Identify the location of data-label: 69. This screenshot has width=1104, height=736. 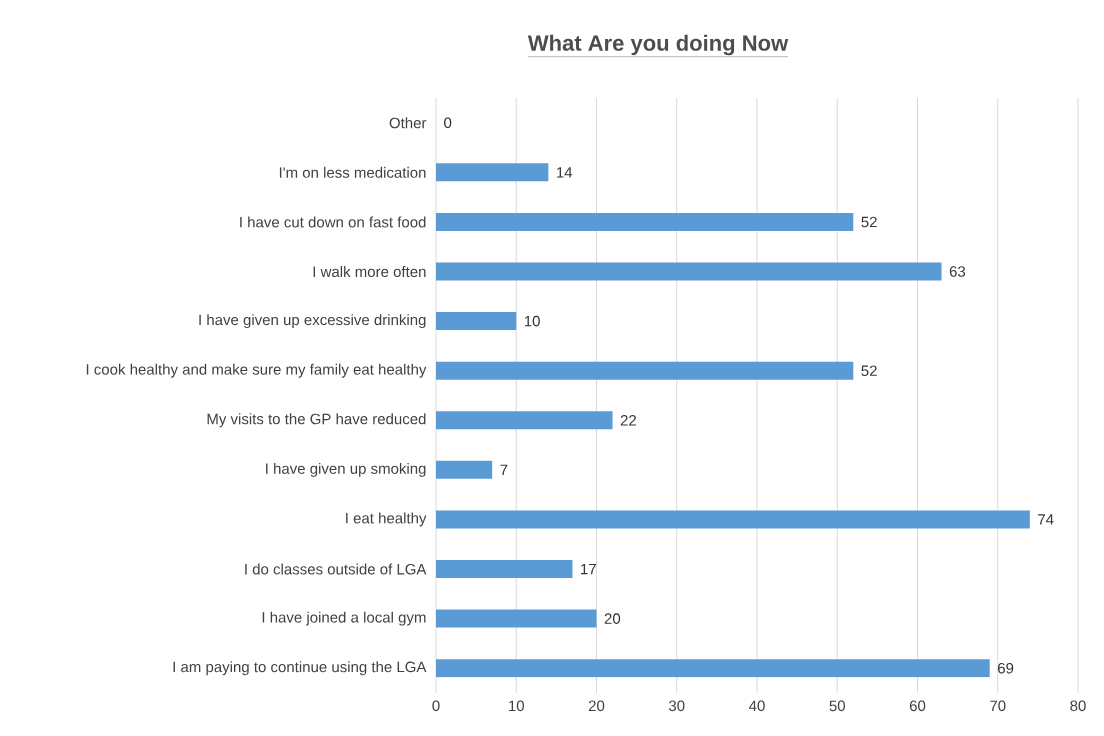
(1006, 668).